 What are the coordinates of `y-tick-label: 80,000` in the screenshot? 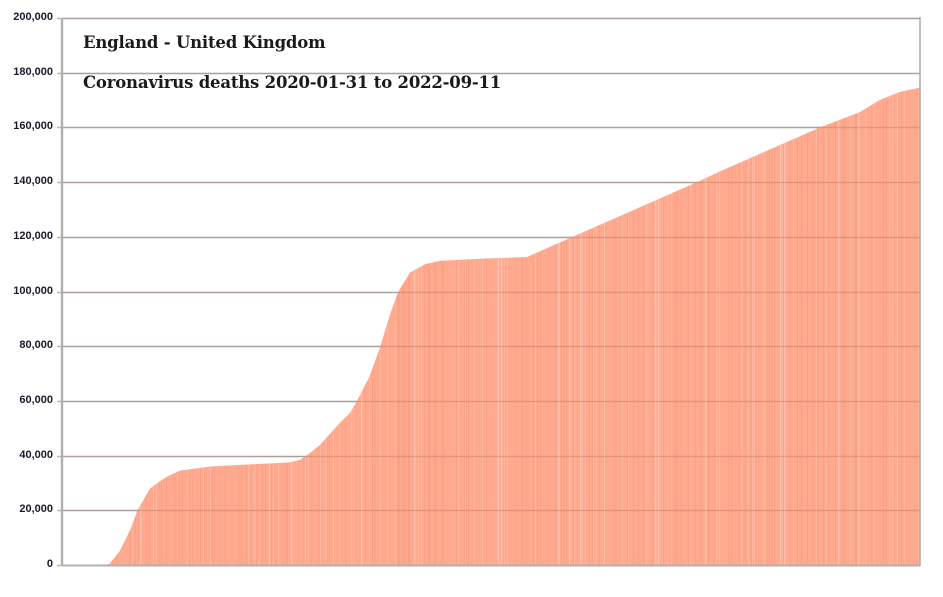 It's located at (36, 345).